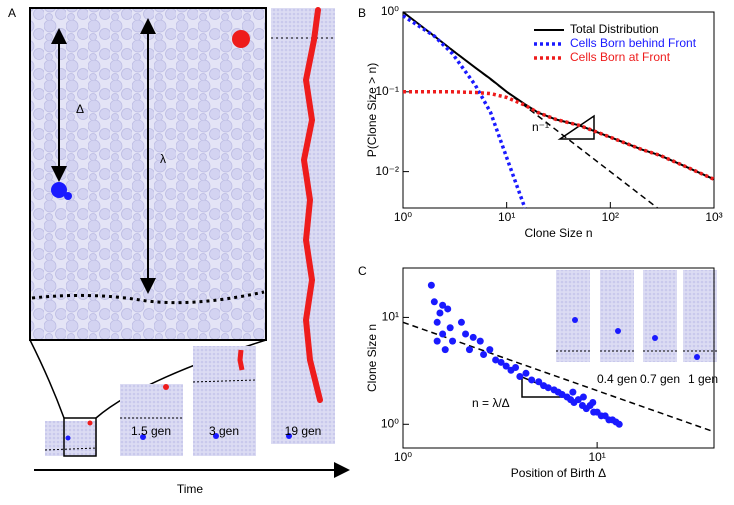 The image size is (734, 505). I want to click on legend-label: Cells Born at Front, so click(620, 57).